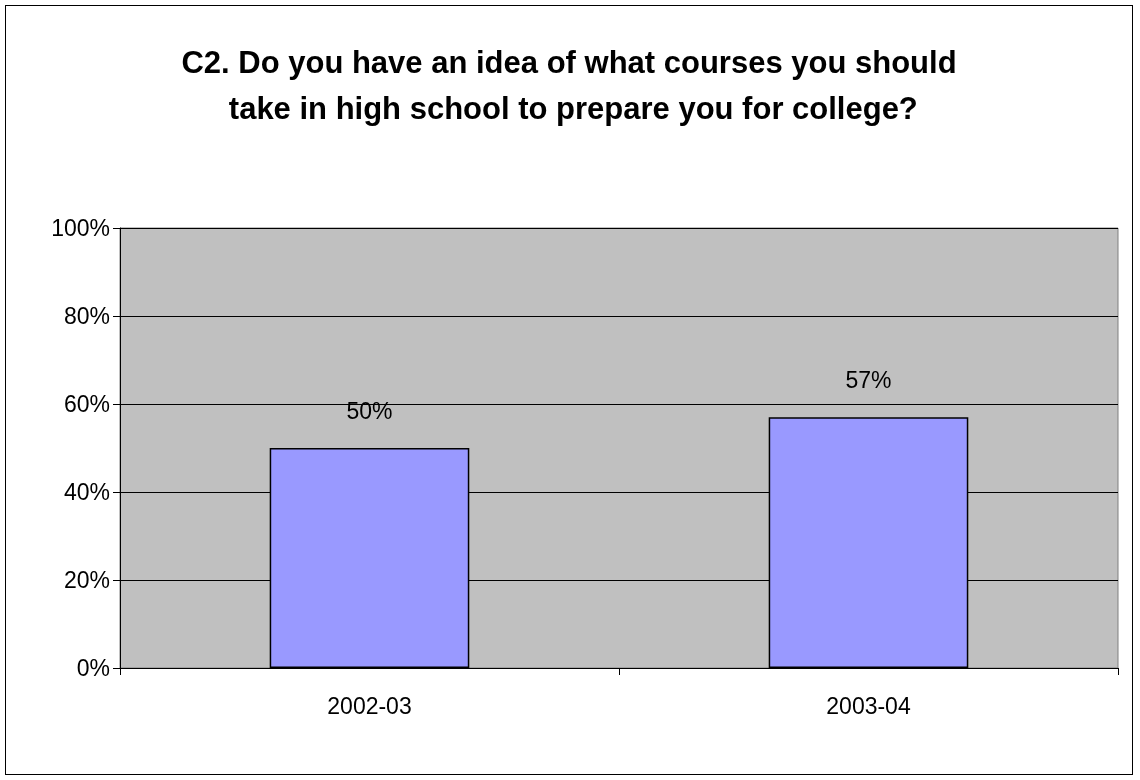 This screenshot has width=1140, height=780. I want to click on x-tick-label: 2003-04, so click(868, 705).